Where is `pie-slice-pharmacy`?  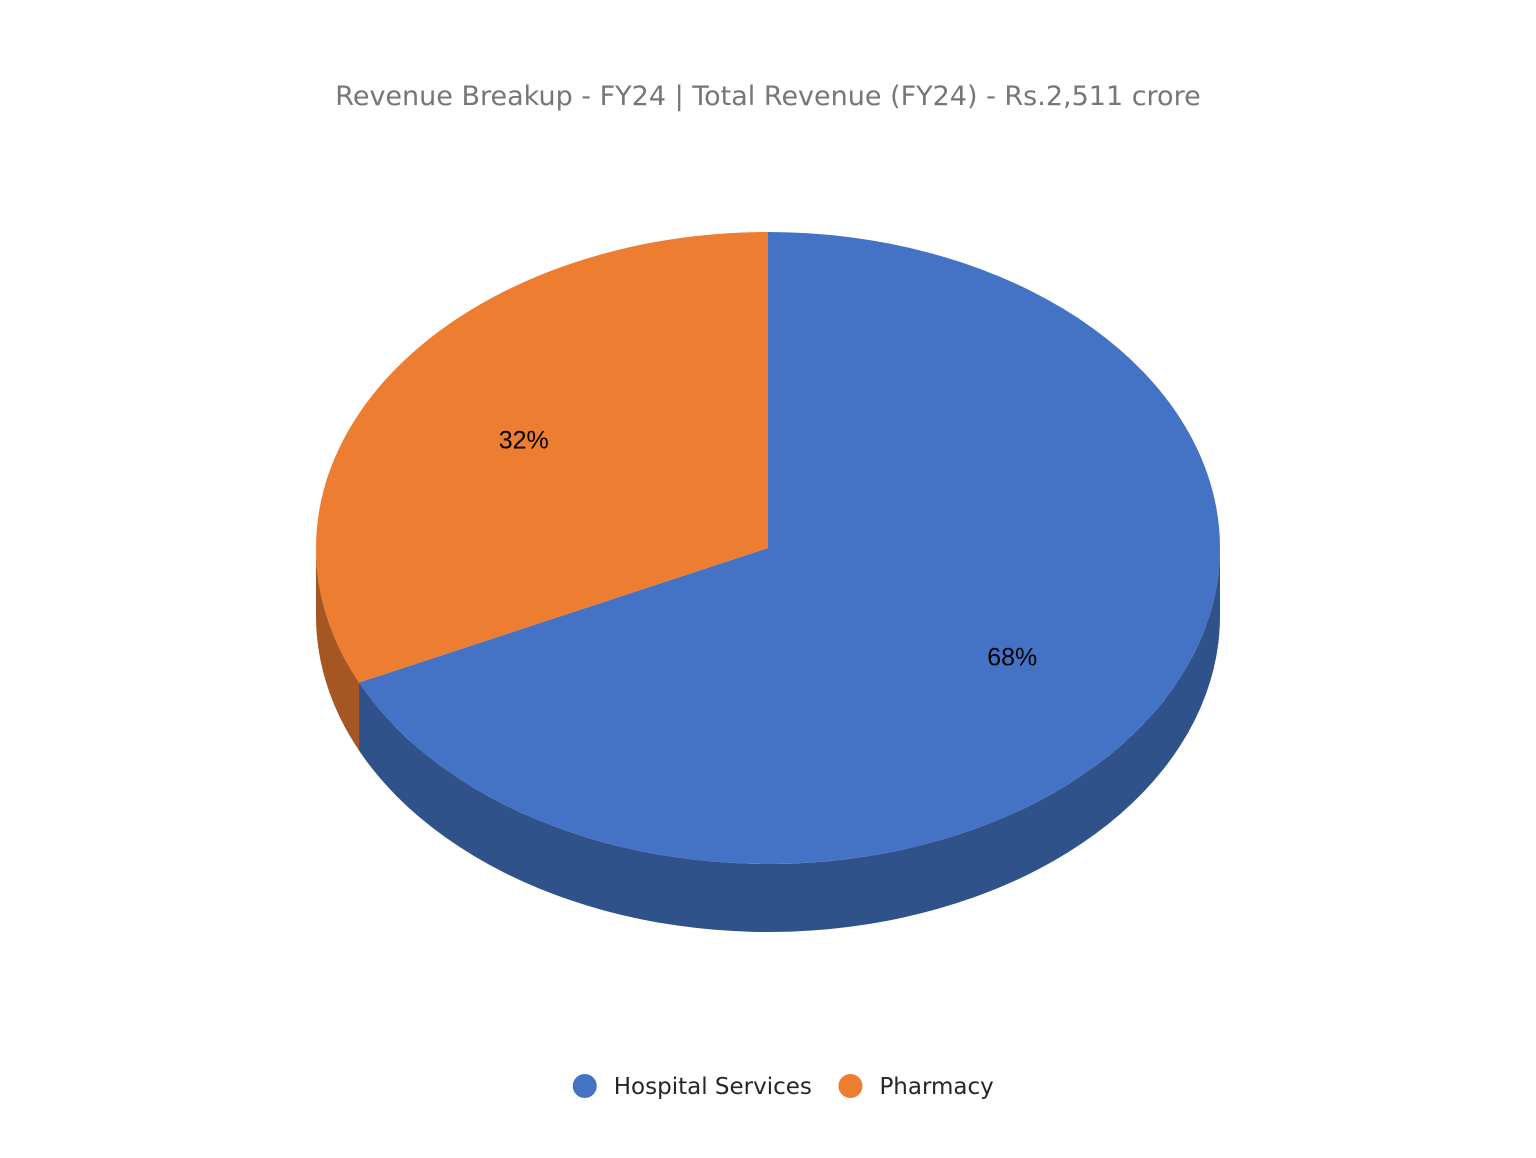
pie-slice-pharmacy is located at coordinates (541, 457).